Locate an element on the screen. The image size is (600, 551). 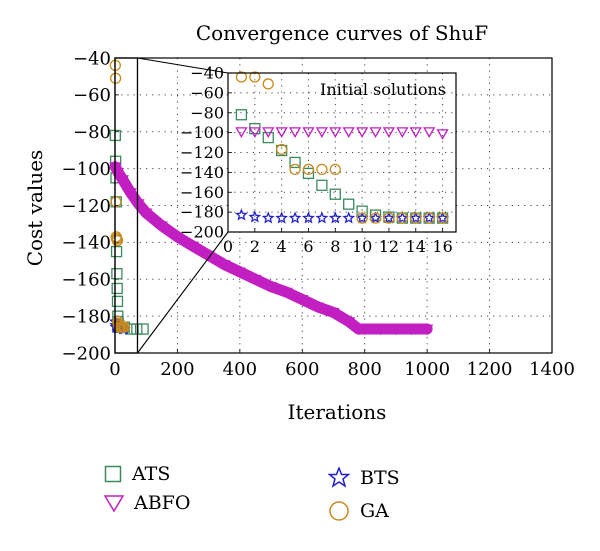
main-x-tick-label: 800 is located at coordinates (365, 369).